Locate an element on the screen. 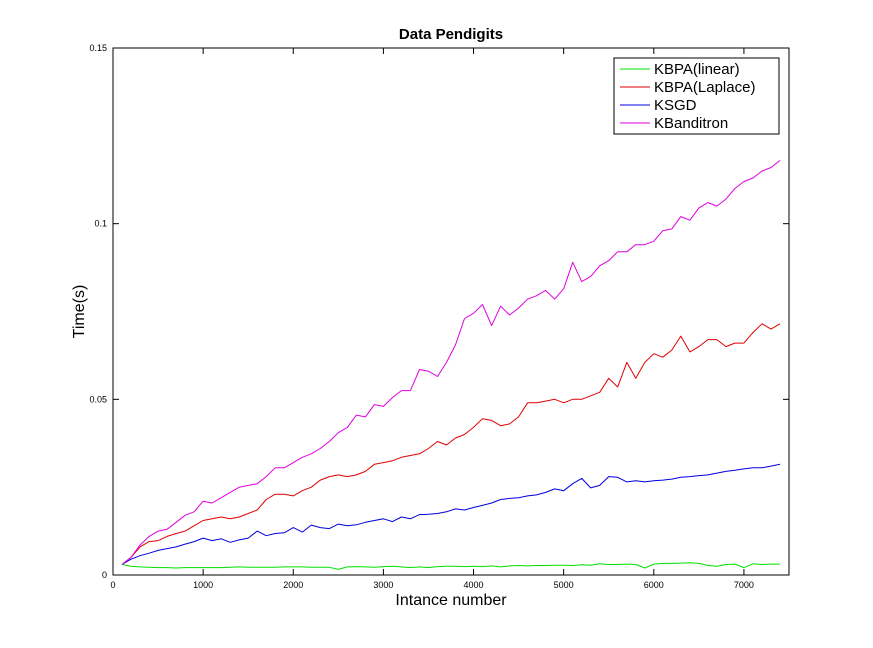 Image resolution: width=873 pixels, height=648 pixels. legend-label: KBPA(Laplace) is located at coordinates (704, 87).